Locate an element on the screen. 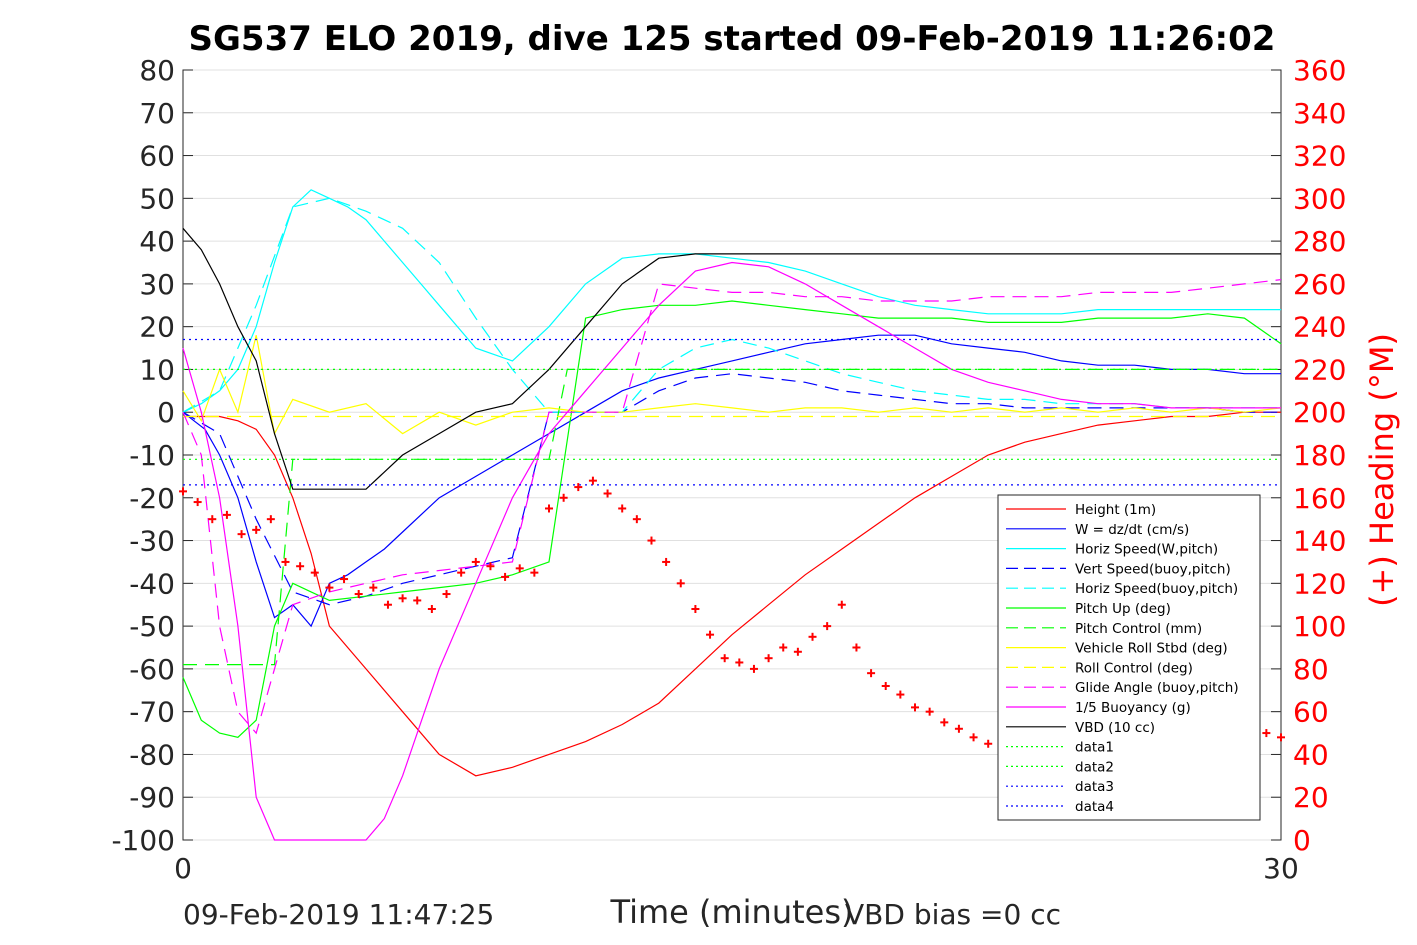 The height and width of the screenshot is (945, 1417). legend-label: data3 is located at coordinates (1094, 787).